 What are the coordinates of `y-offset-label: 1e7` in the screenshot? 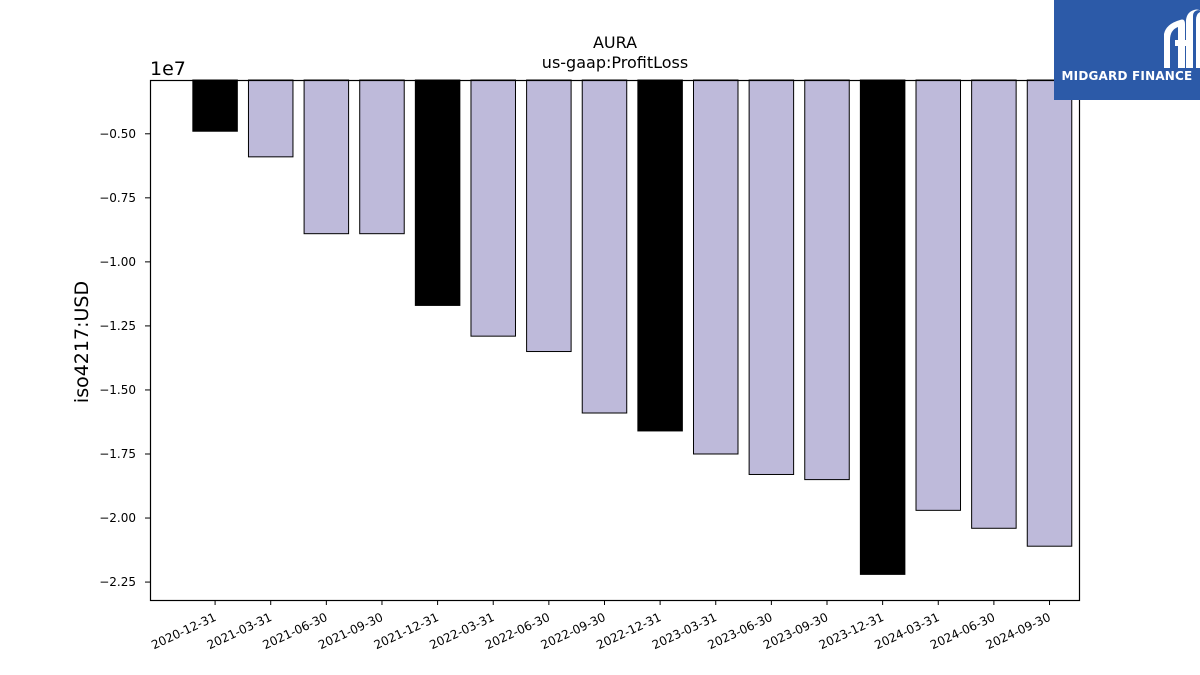 It's located at (168, 69).